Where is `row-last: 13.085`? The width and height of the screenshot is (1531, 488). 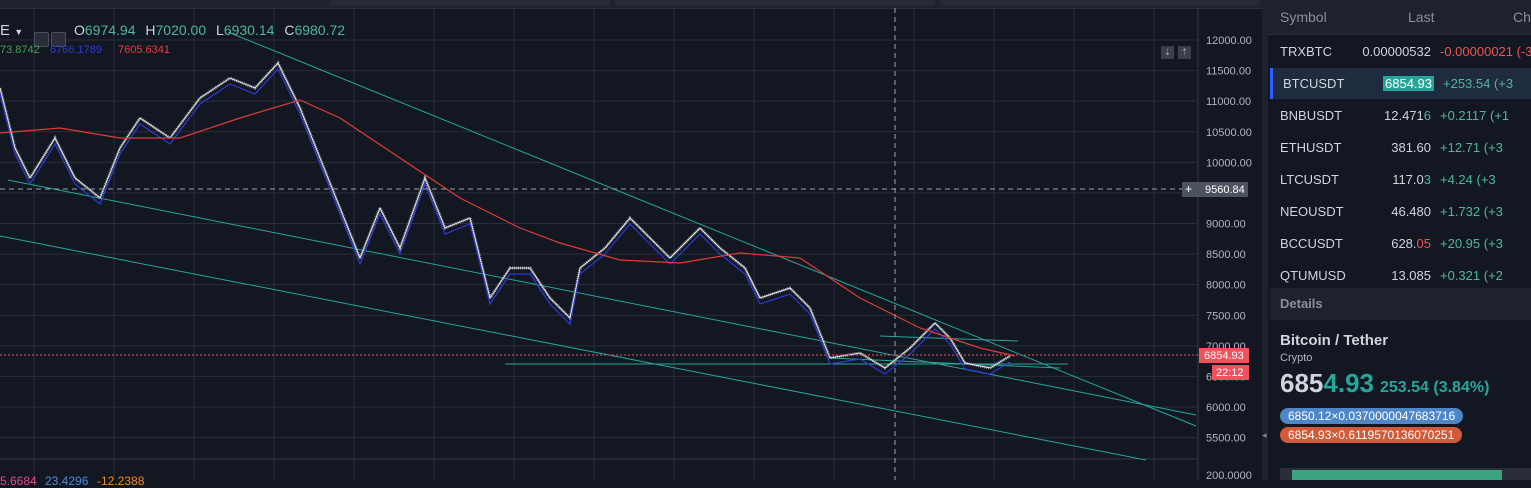
row-last: 13.085 is located at coordinates (1411, 275).